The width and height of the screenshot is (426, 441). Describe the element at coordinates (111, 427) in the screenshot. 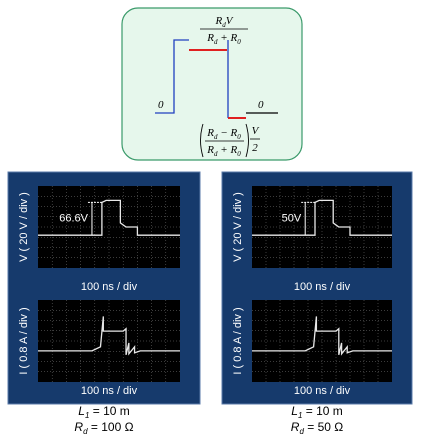

I see `caption-part: = 100 Ω` at that location.